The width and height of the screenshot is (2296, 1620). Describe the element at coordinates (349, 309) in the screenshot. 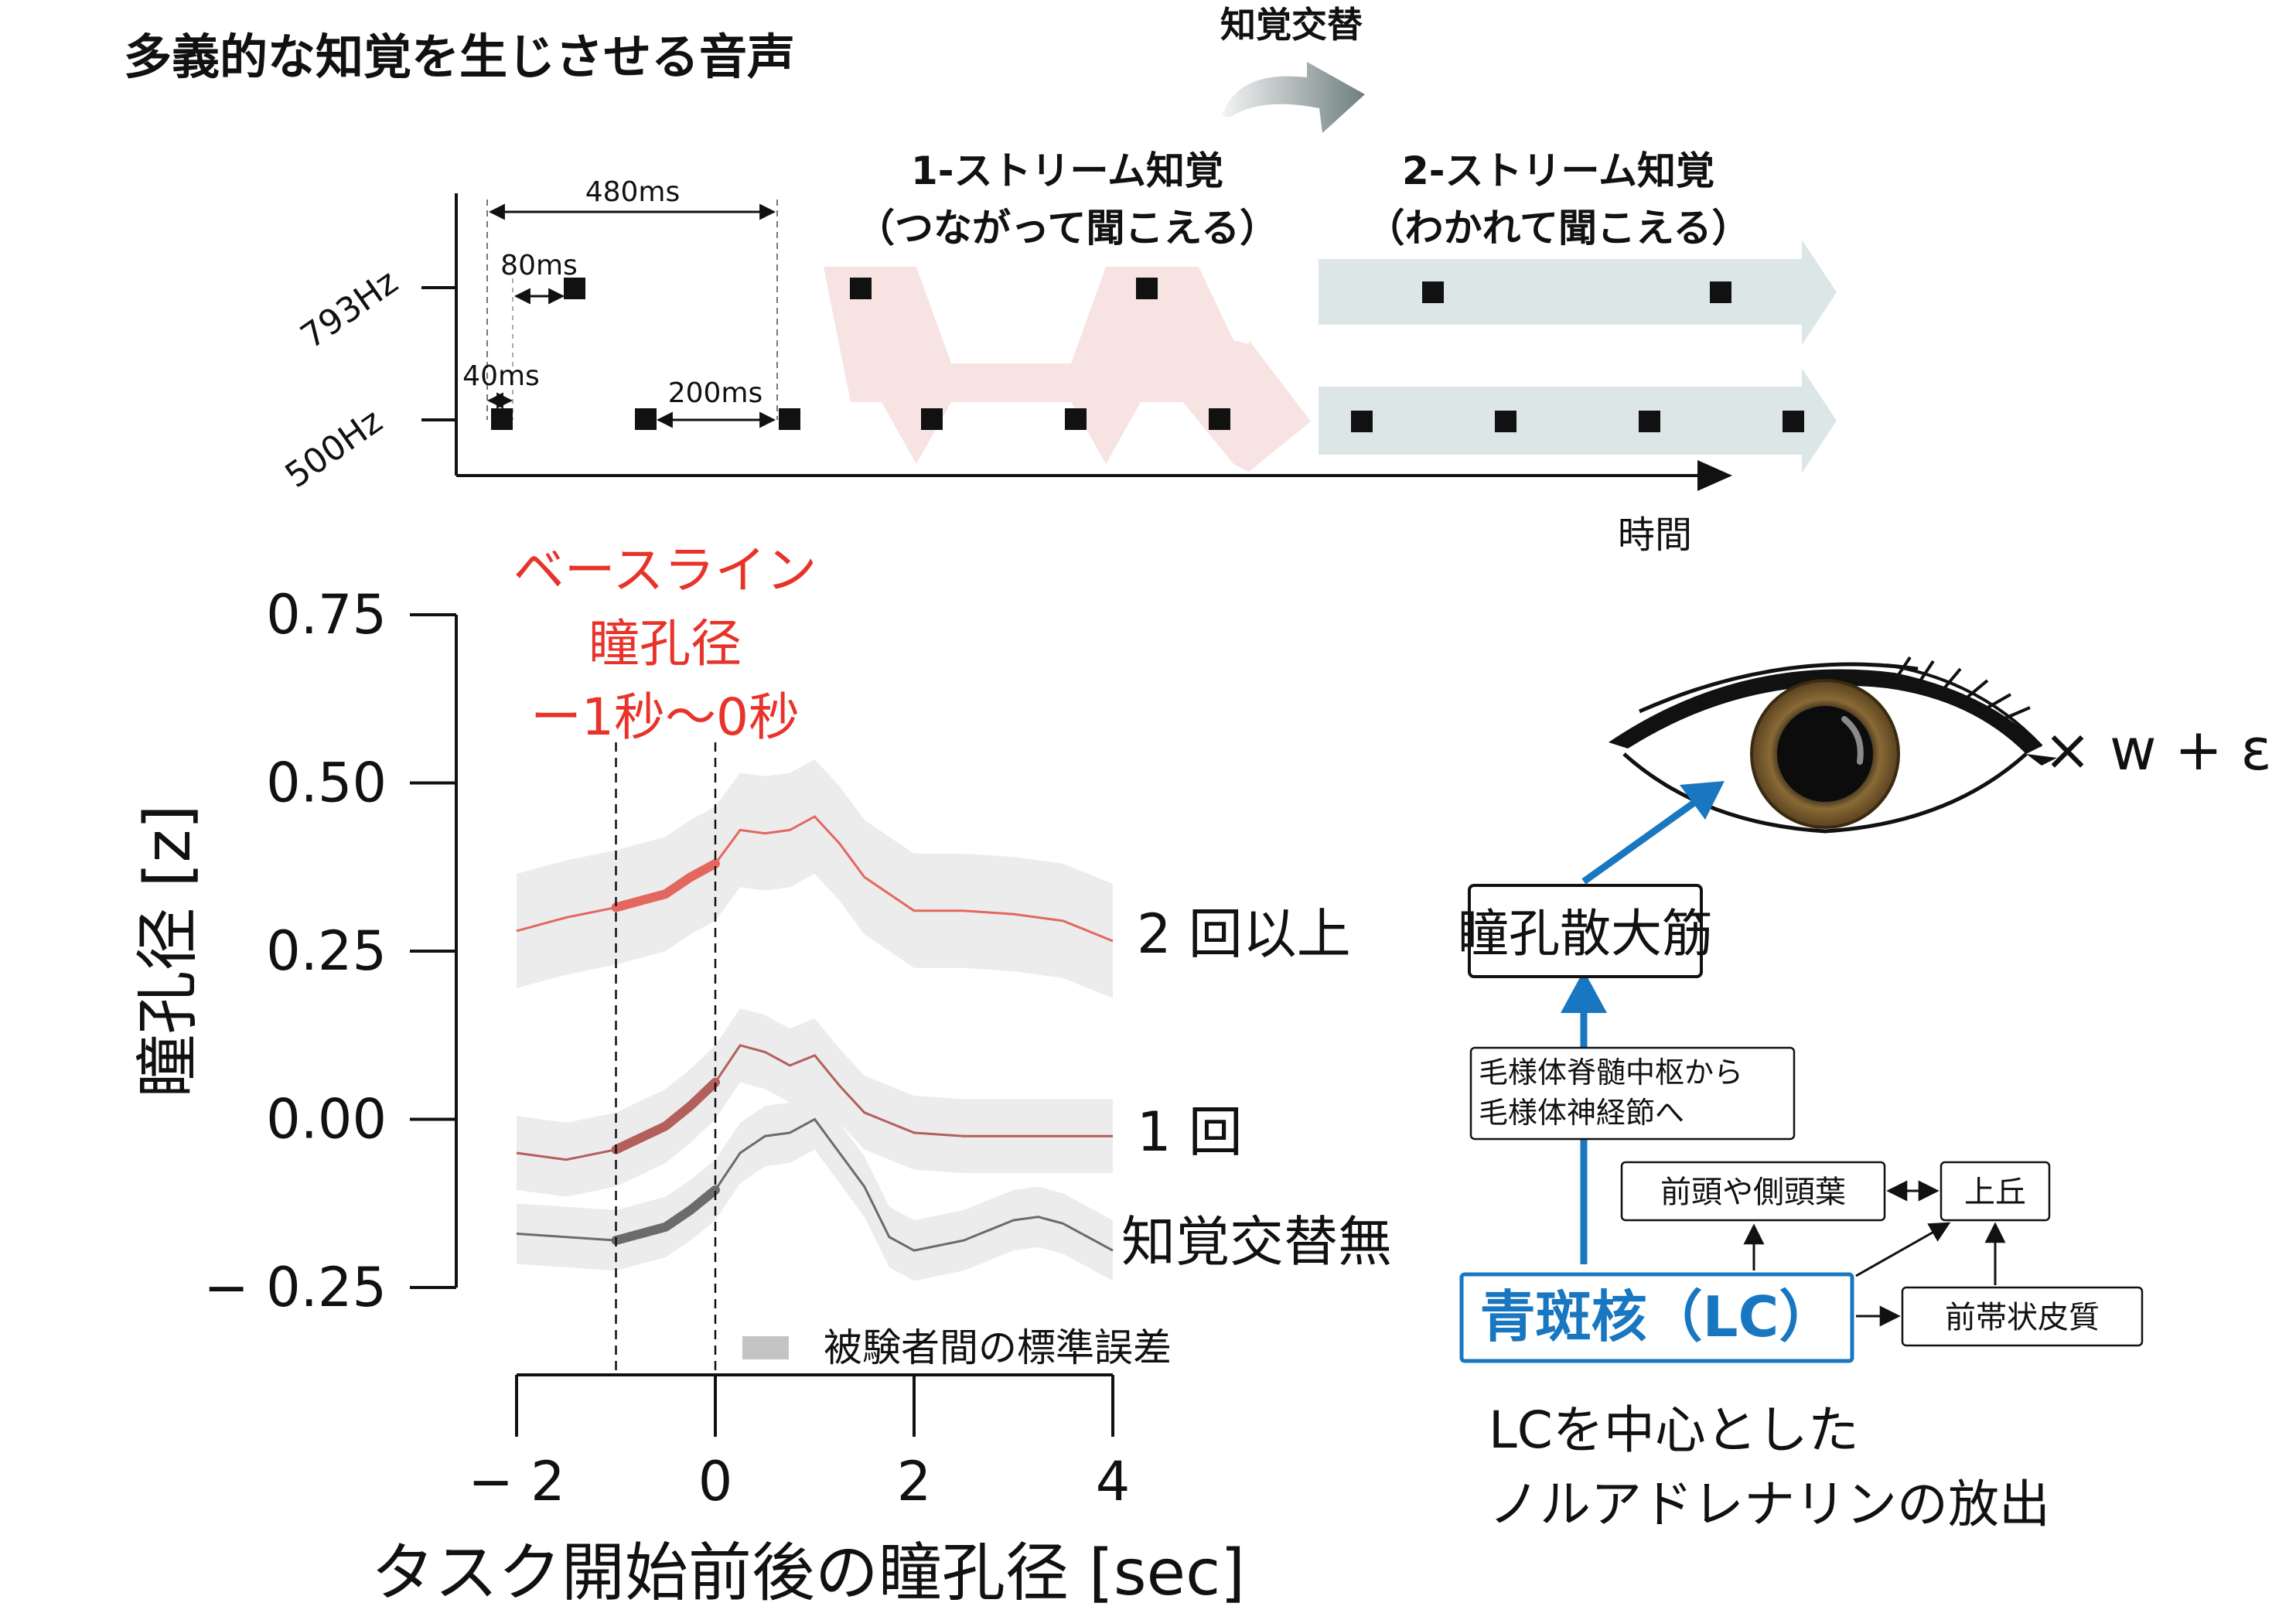

I see `freq-high-label: 793Hz` at that location.